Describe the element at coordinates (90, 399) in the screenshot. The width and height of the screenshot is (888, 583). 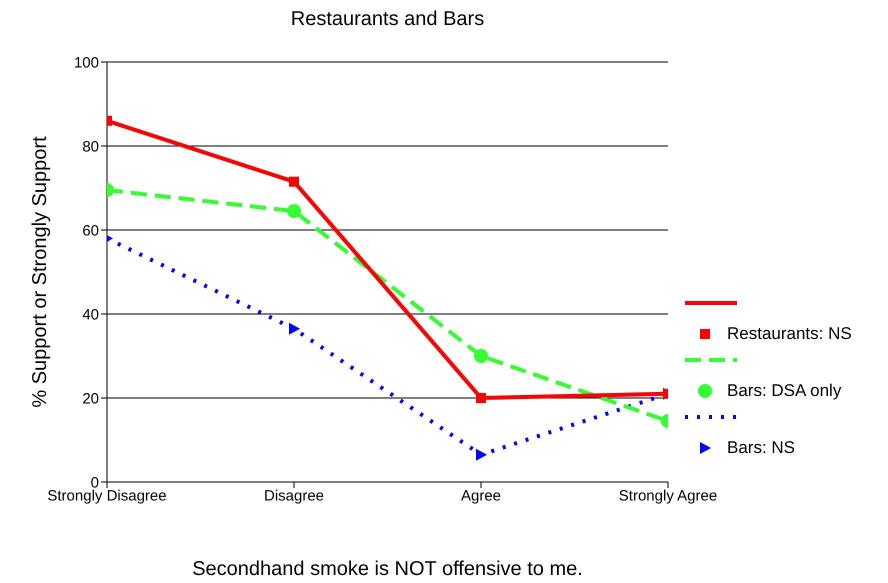
I see `y-tick-label: 20` at that location.